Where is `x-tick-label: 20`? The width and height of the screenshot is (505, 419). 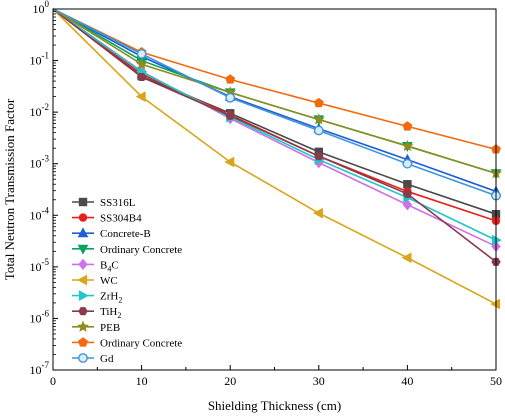
x-tick-label: 20 is located at coordinates (230, 381).